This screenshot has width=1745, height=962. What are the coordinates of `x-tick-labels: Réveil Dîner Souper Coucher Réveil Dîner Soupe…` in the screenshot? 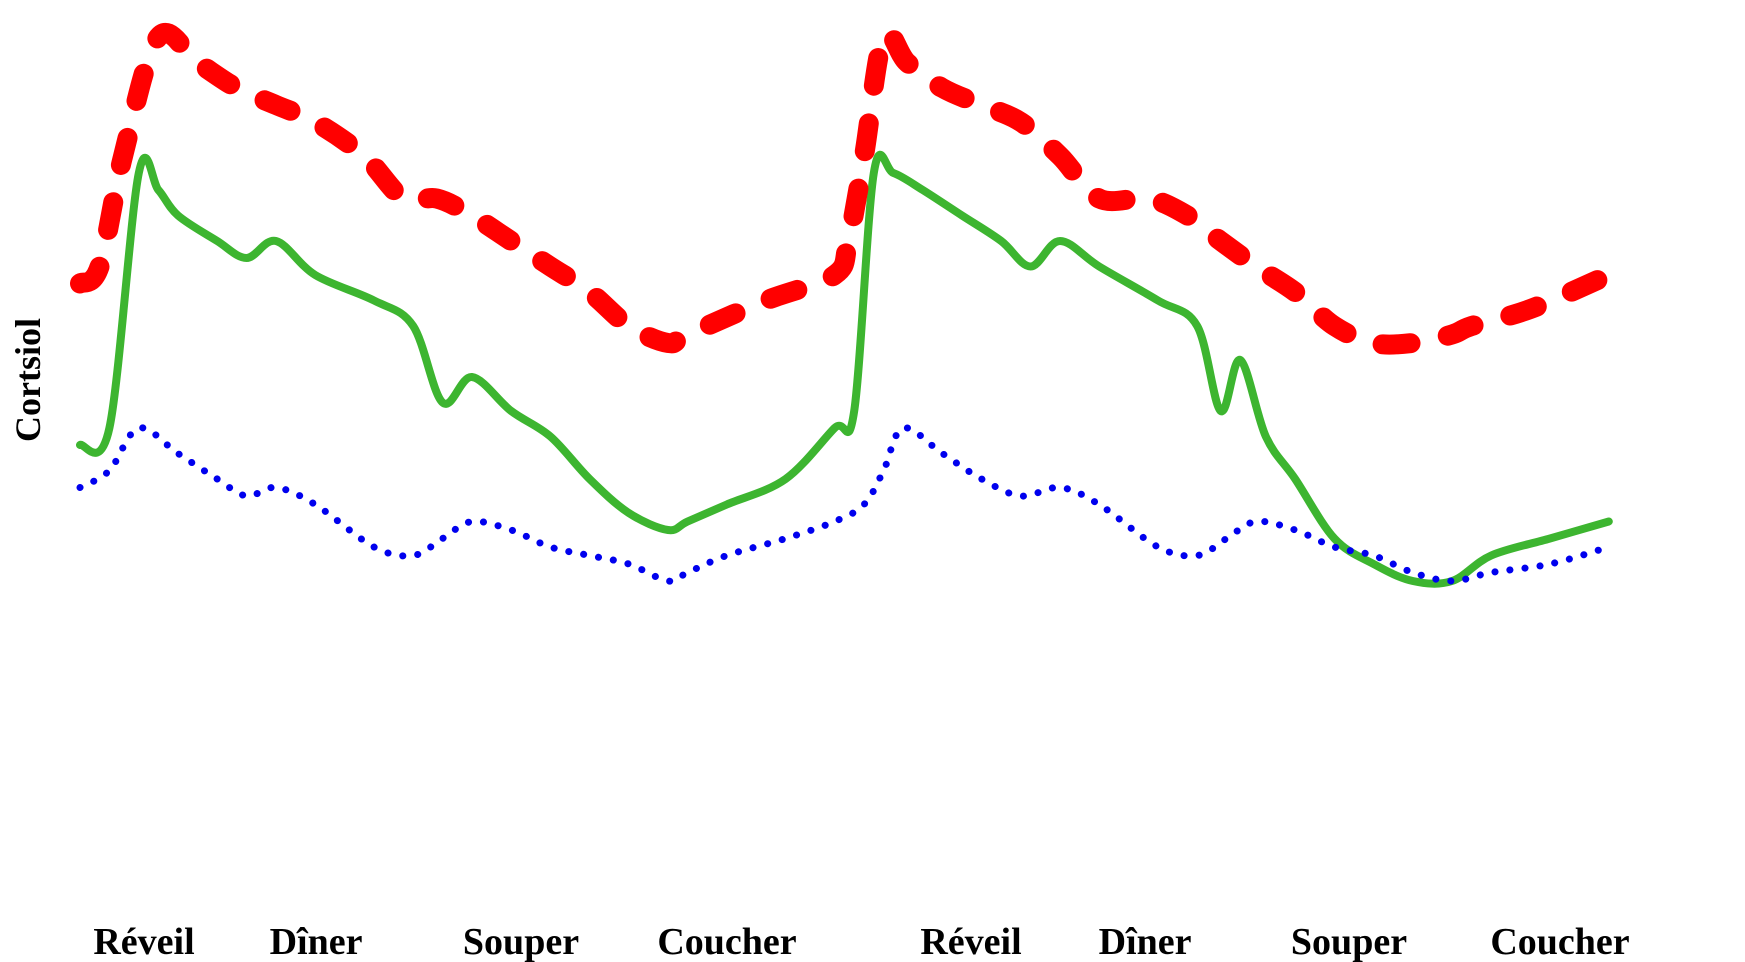 It's located at (861, 941).